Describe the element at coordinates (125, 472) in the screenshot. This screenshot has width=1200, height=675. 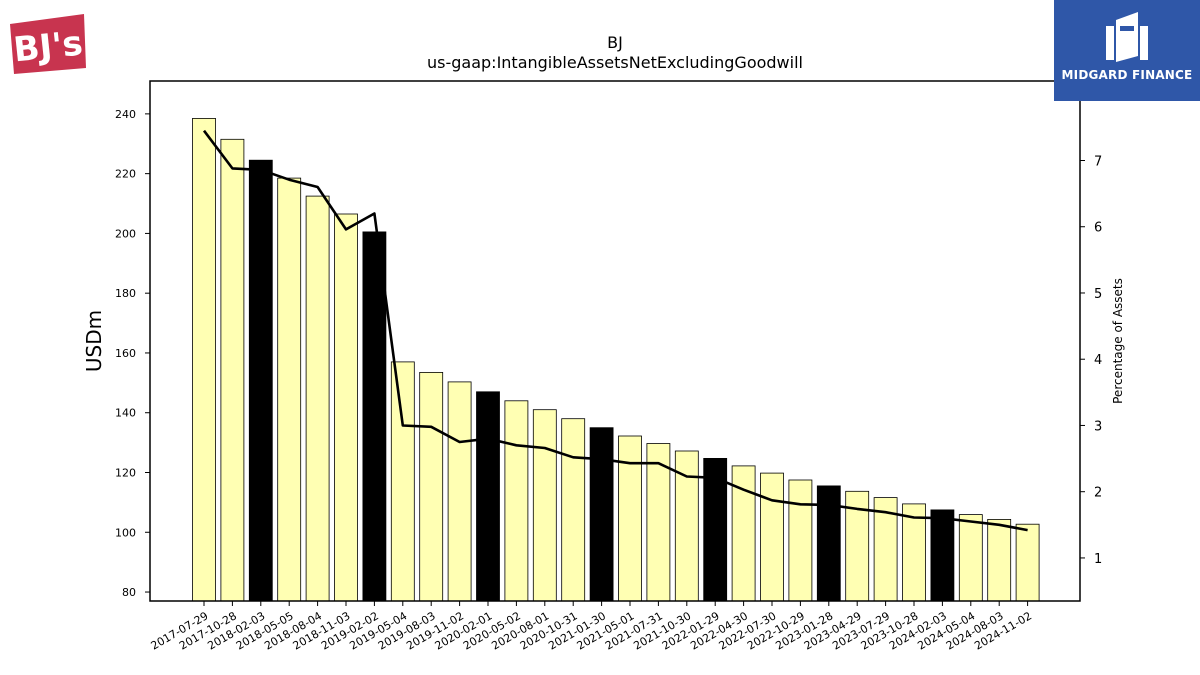
I see `y-tick-label: 120` at that location.